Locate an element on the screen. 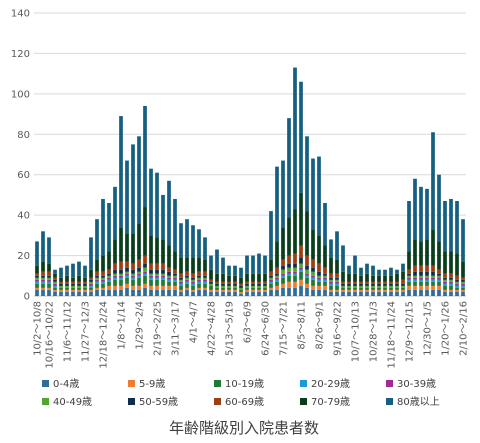  x-tick-label: 11/18～11/24 is located at coordinates (392, 335).